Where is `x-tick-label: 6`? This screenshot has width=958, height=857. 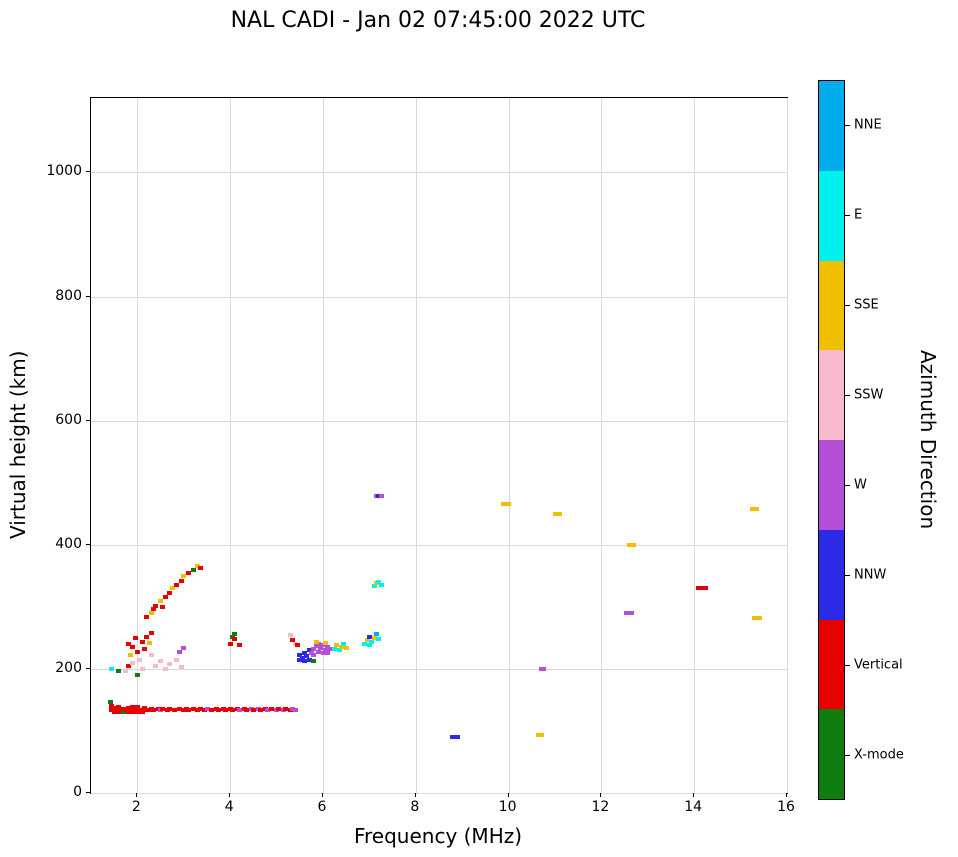
x-tick-label: 6 is located at coordinates (322, 807).